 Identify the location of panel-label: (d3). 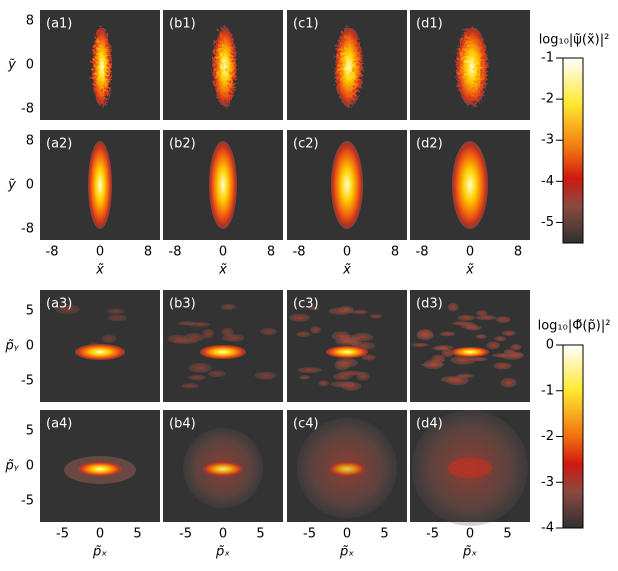
(429, 304).